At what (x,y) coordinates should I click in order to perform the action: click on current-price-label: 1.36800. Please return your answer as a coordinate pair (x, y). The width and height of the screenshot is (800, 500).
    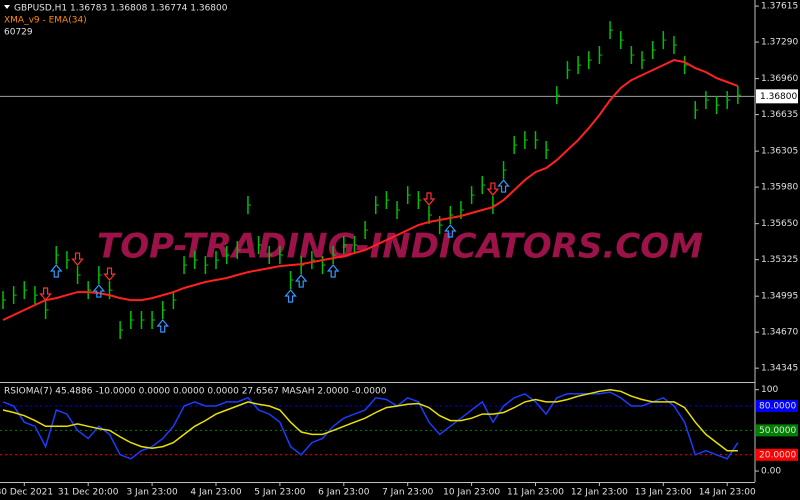
    Looking at the image, I should click on (778, 97).